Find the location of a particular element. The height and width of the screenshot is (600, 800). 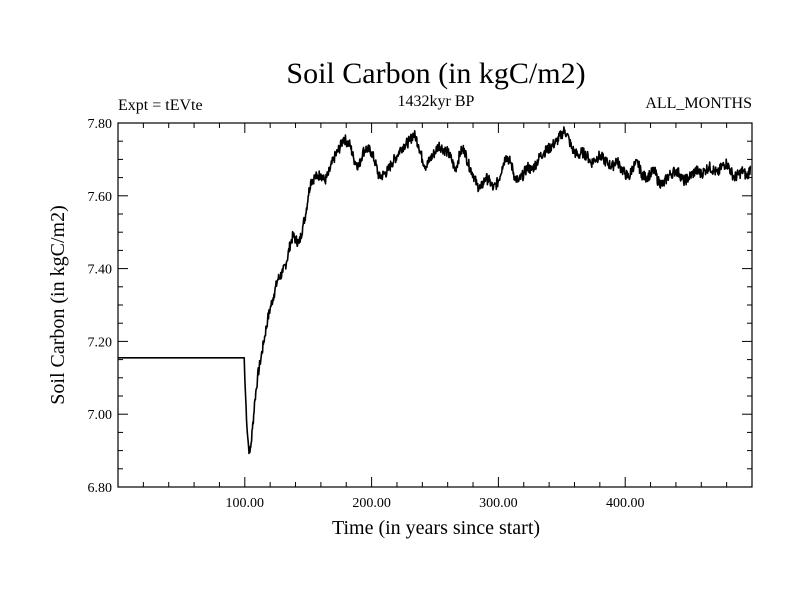

y-tick-label: 7.60 is located at coordinates (100, 197).